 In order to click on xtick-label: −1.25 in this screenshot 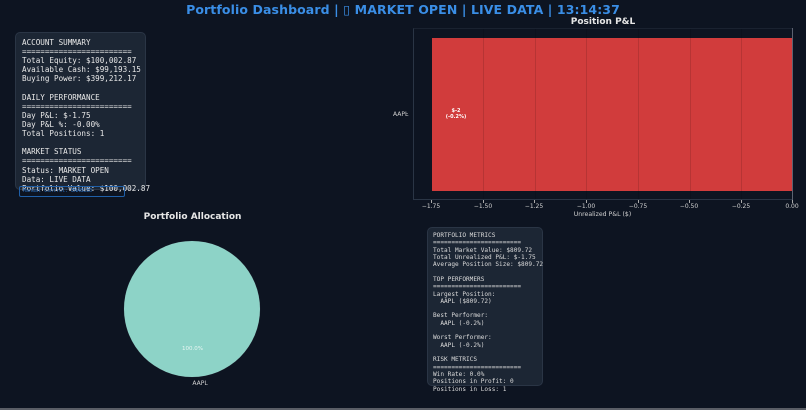, I will do `click(534, 206)`.